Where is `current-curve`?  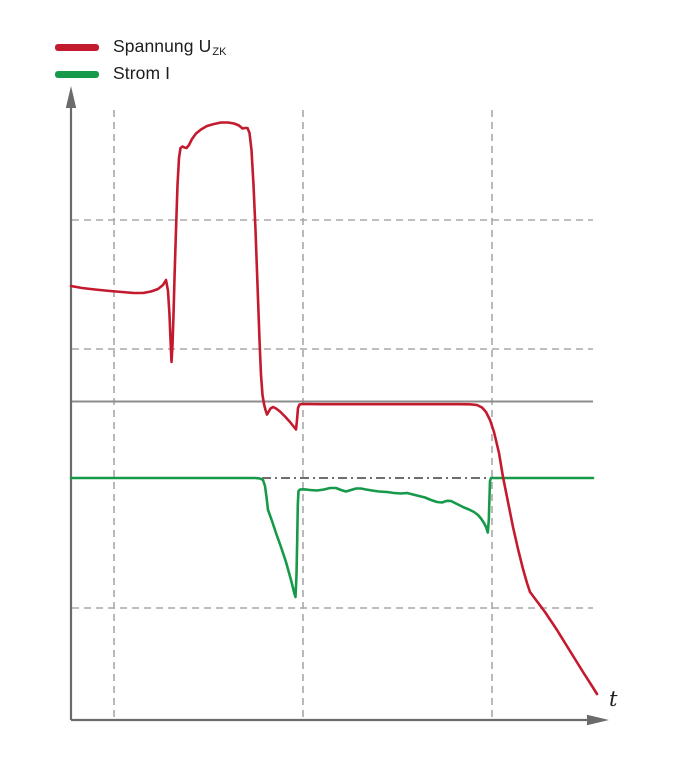
current-curve is located at coordinates (332, 537).